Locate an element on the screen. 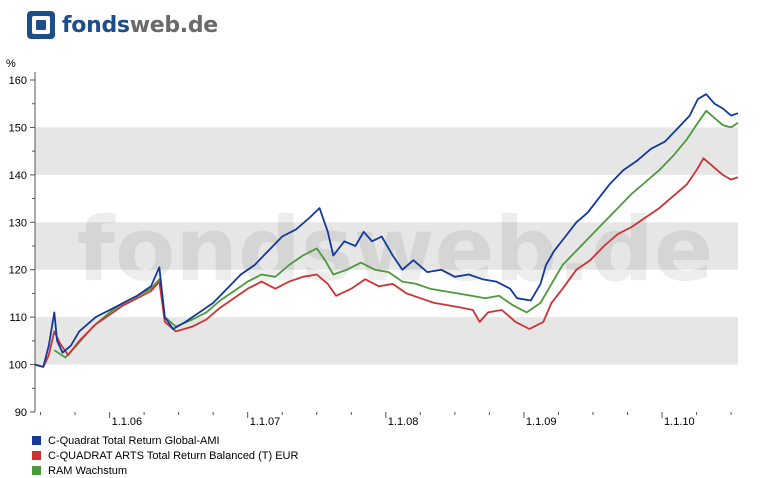 The width and height of the screenshot is (770, 478). y-axis-label: % is located at coordinates (11, 64).